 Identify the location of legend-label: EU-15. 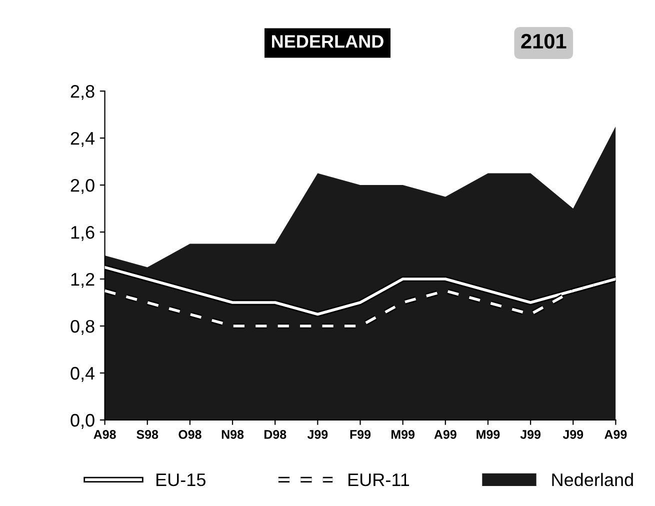
(181, 480).